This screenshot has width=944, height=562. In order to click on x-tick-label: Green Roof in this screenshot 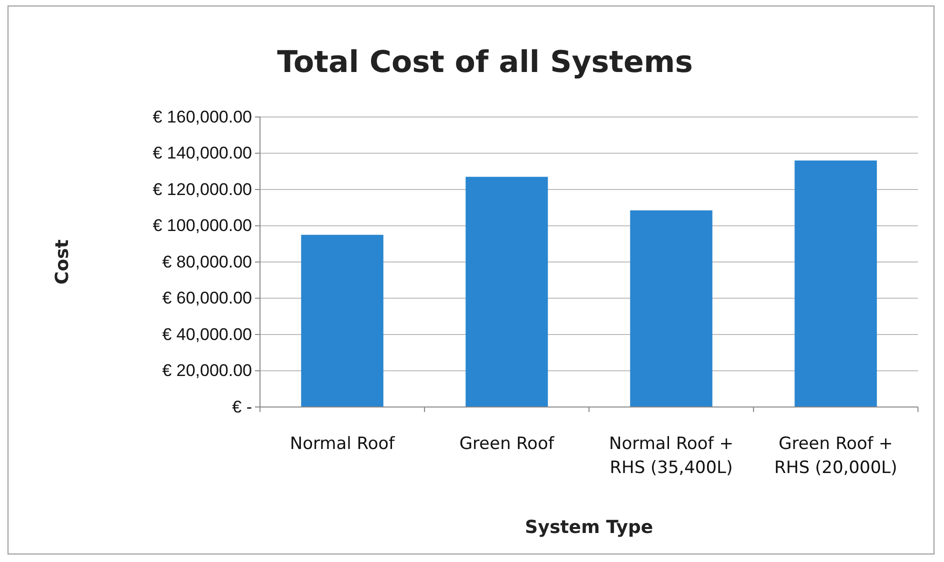, I will do `click(507, 444)`.